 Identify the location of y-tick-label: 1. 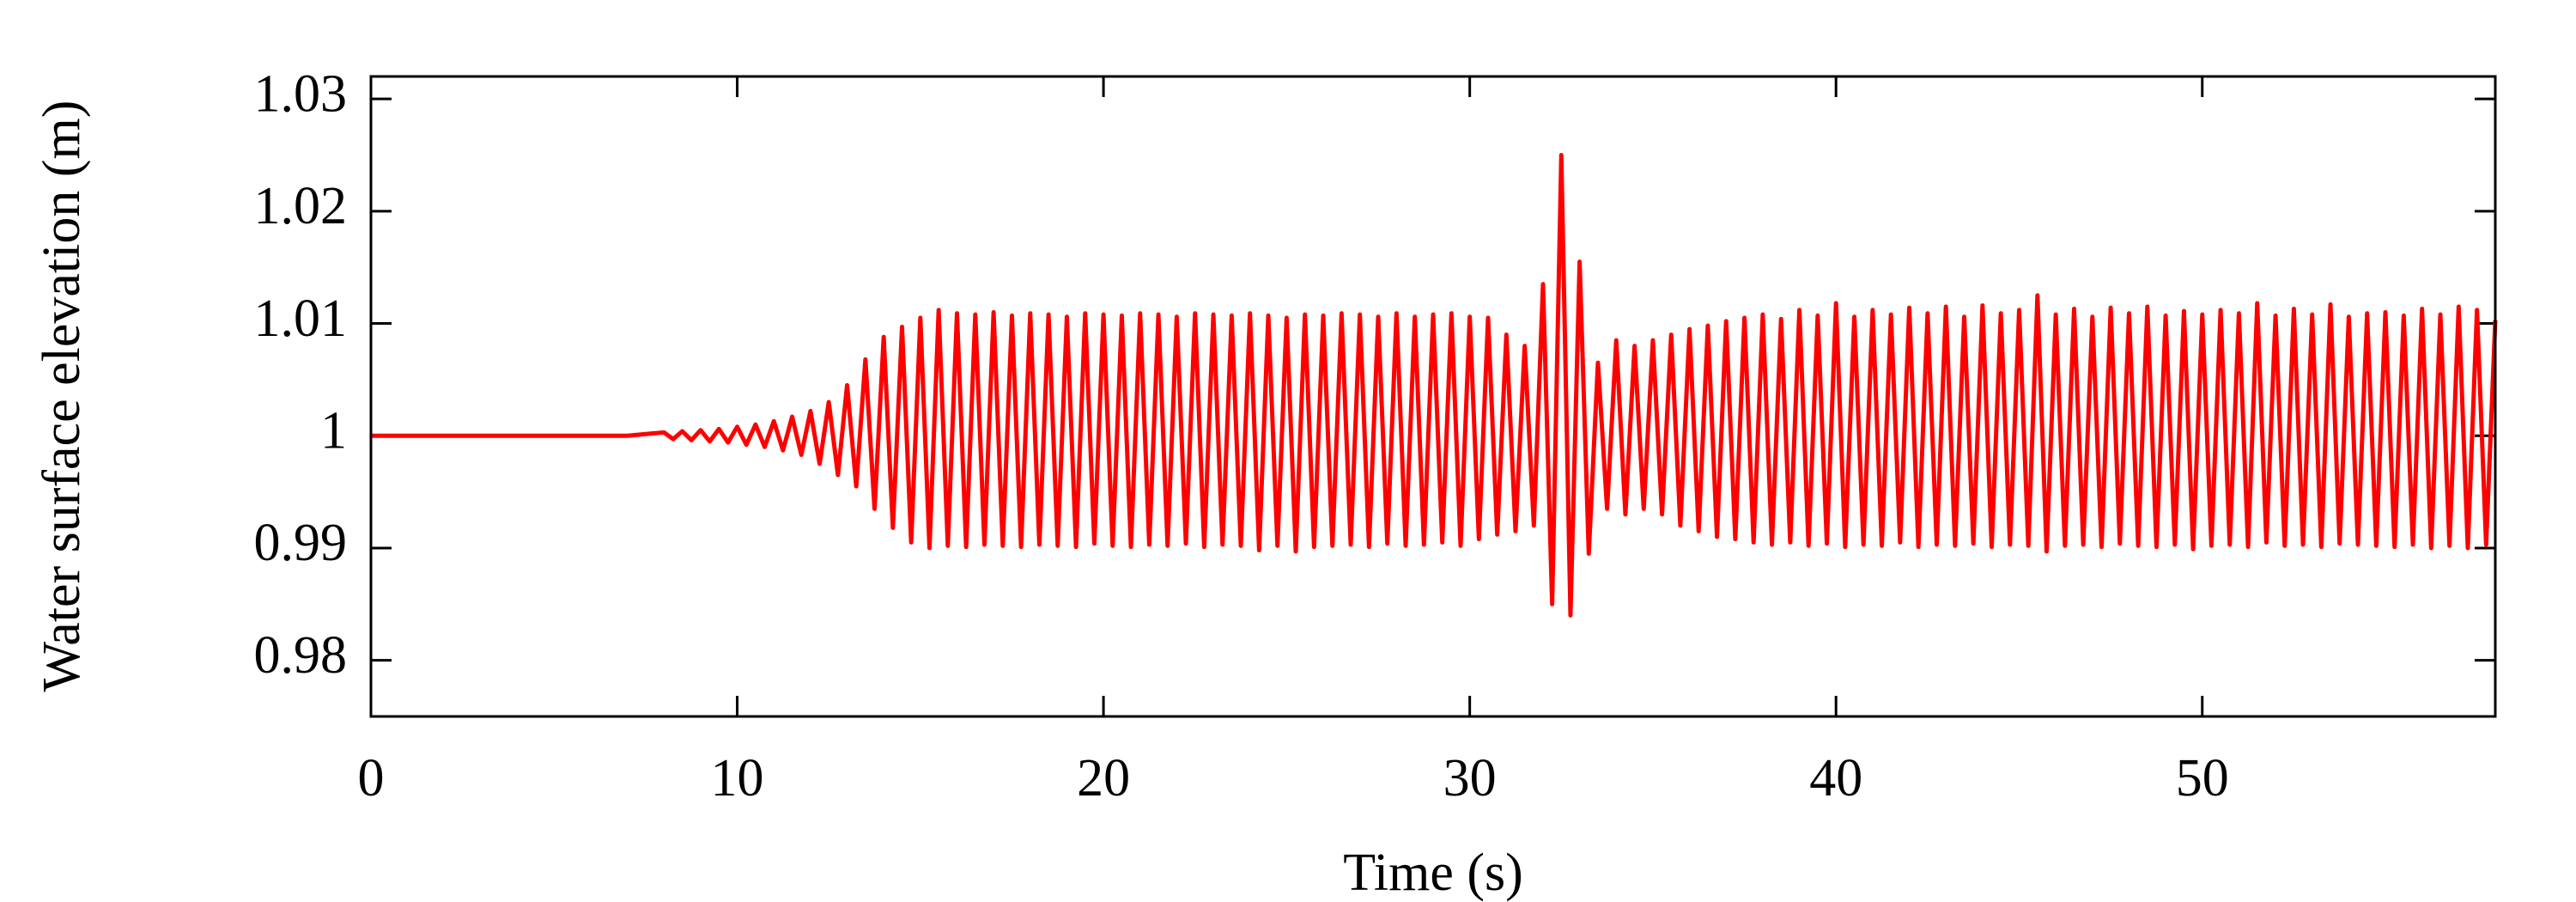
(334, 430).